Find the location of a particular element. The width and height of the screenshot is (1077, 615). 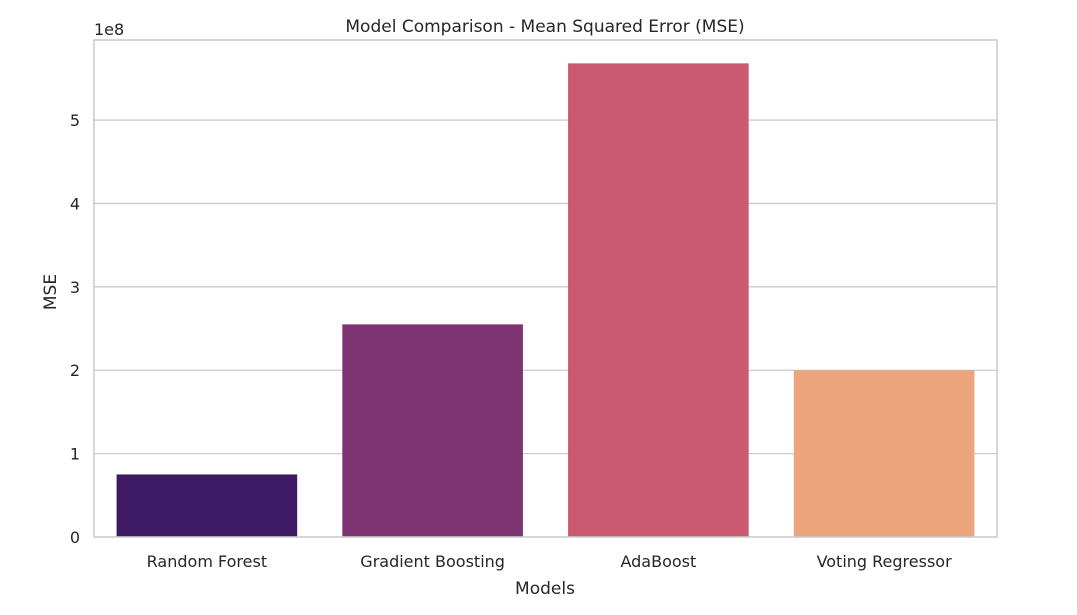

y-offset-label: 1e8 is located at coordinates (109, 29).